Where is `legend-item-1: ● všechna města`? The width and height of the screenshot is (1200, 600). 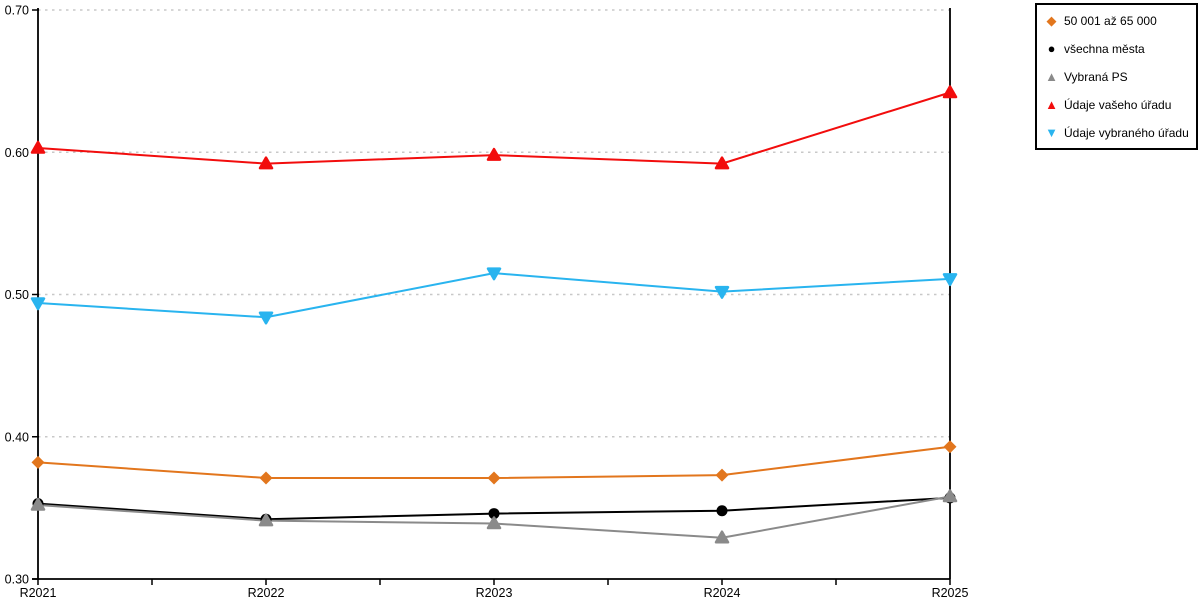
legend-item-1: ● všechna města is located at coordinates (1116, 48).